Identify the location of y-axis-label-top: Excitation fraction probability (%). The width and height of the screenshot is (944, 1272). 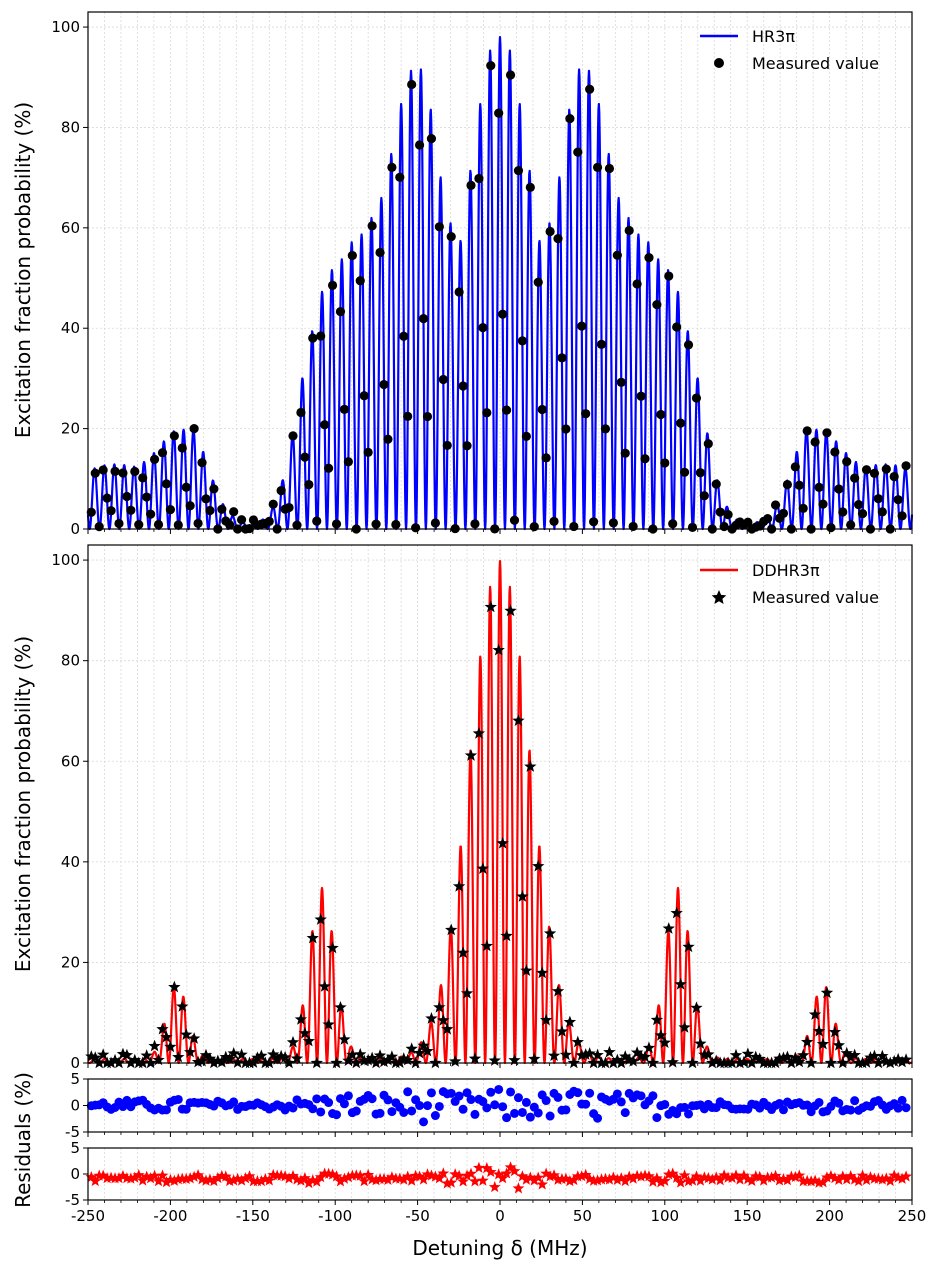
(23, 270).